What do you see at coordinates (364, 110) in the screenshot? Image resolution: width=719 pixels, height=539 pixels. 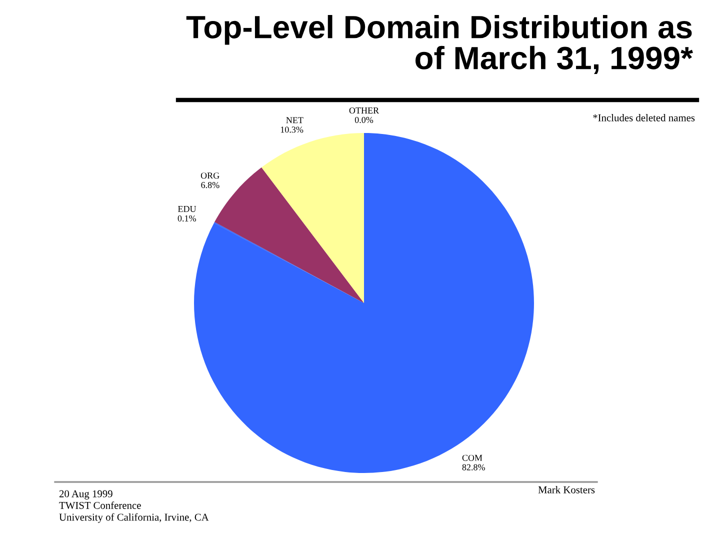 I see `category-label: OTHER` at bounding box center [364, 110].